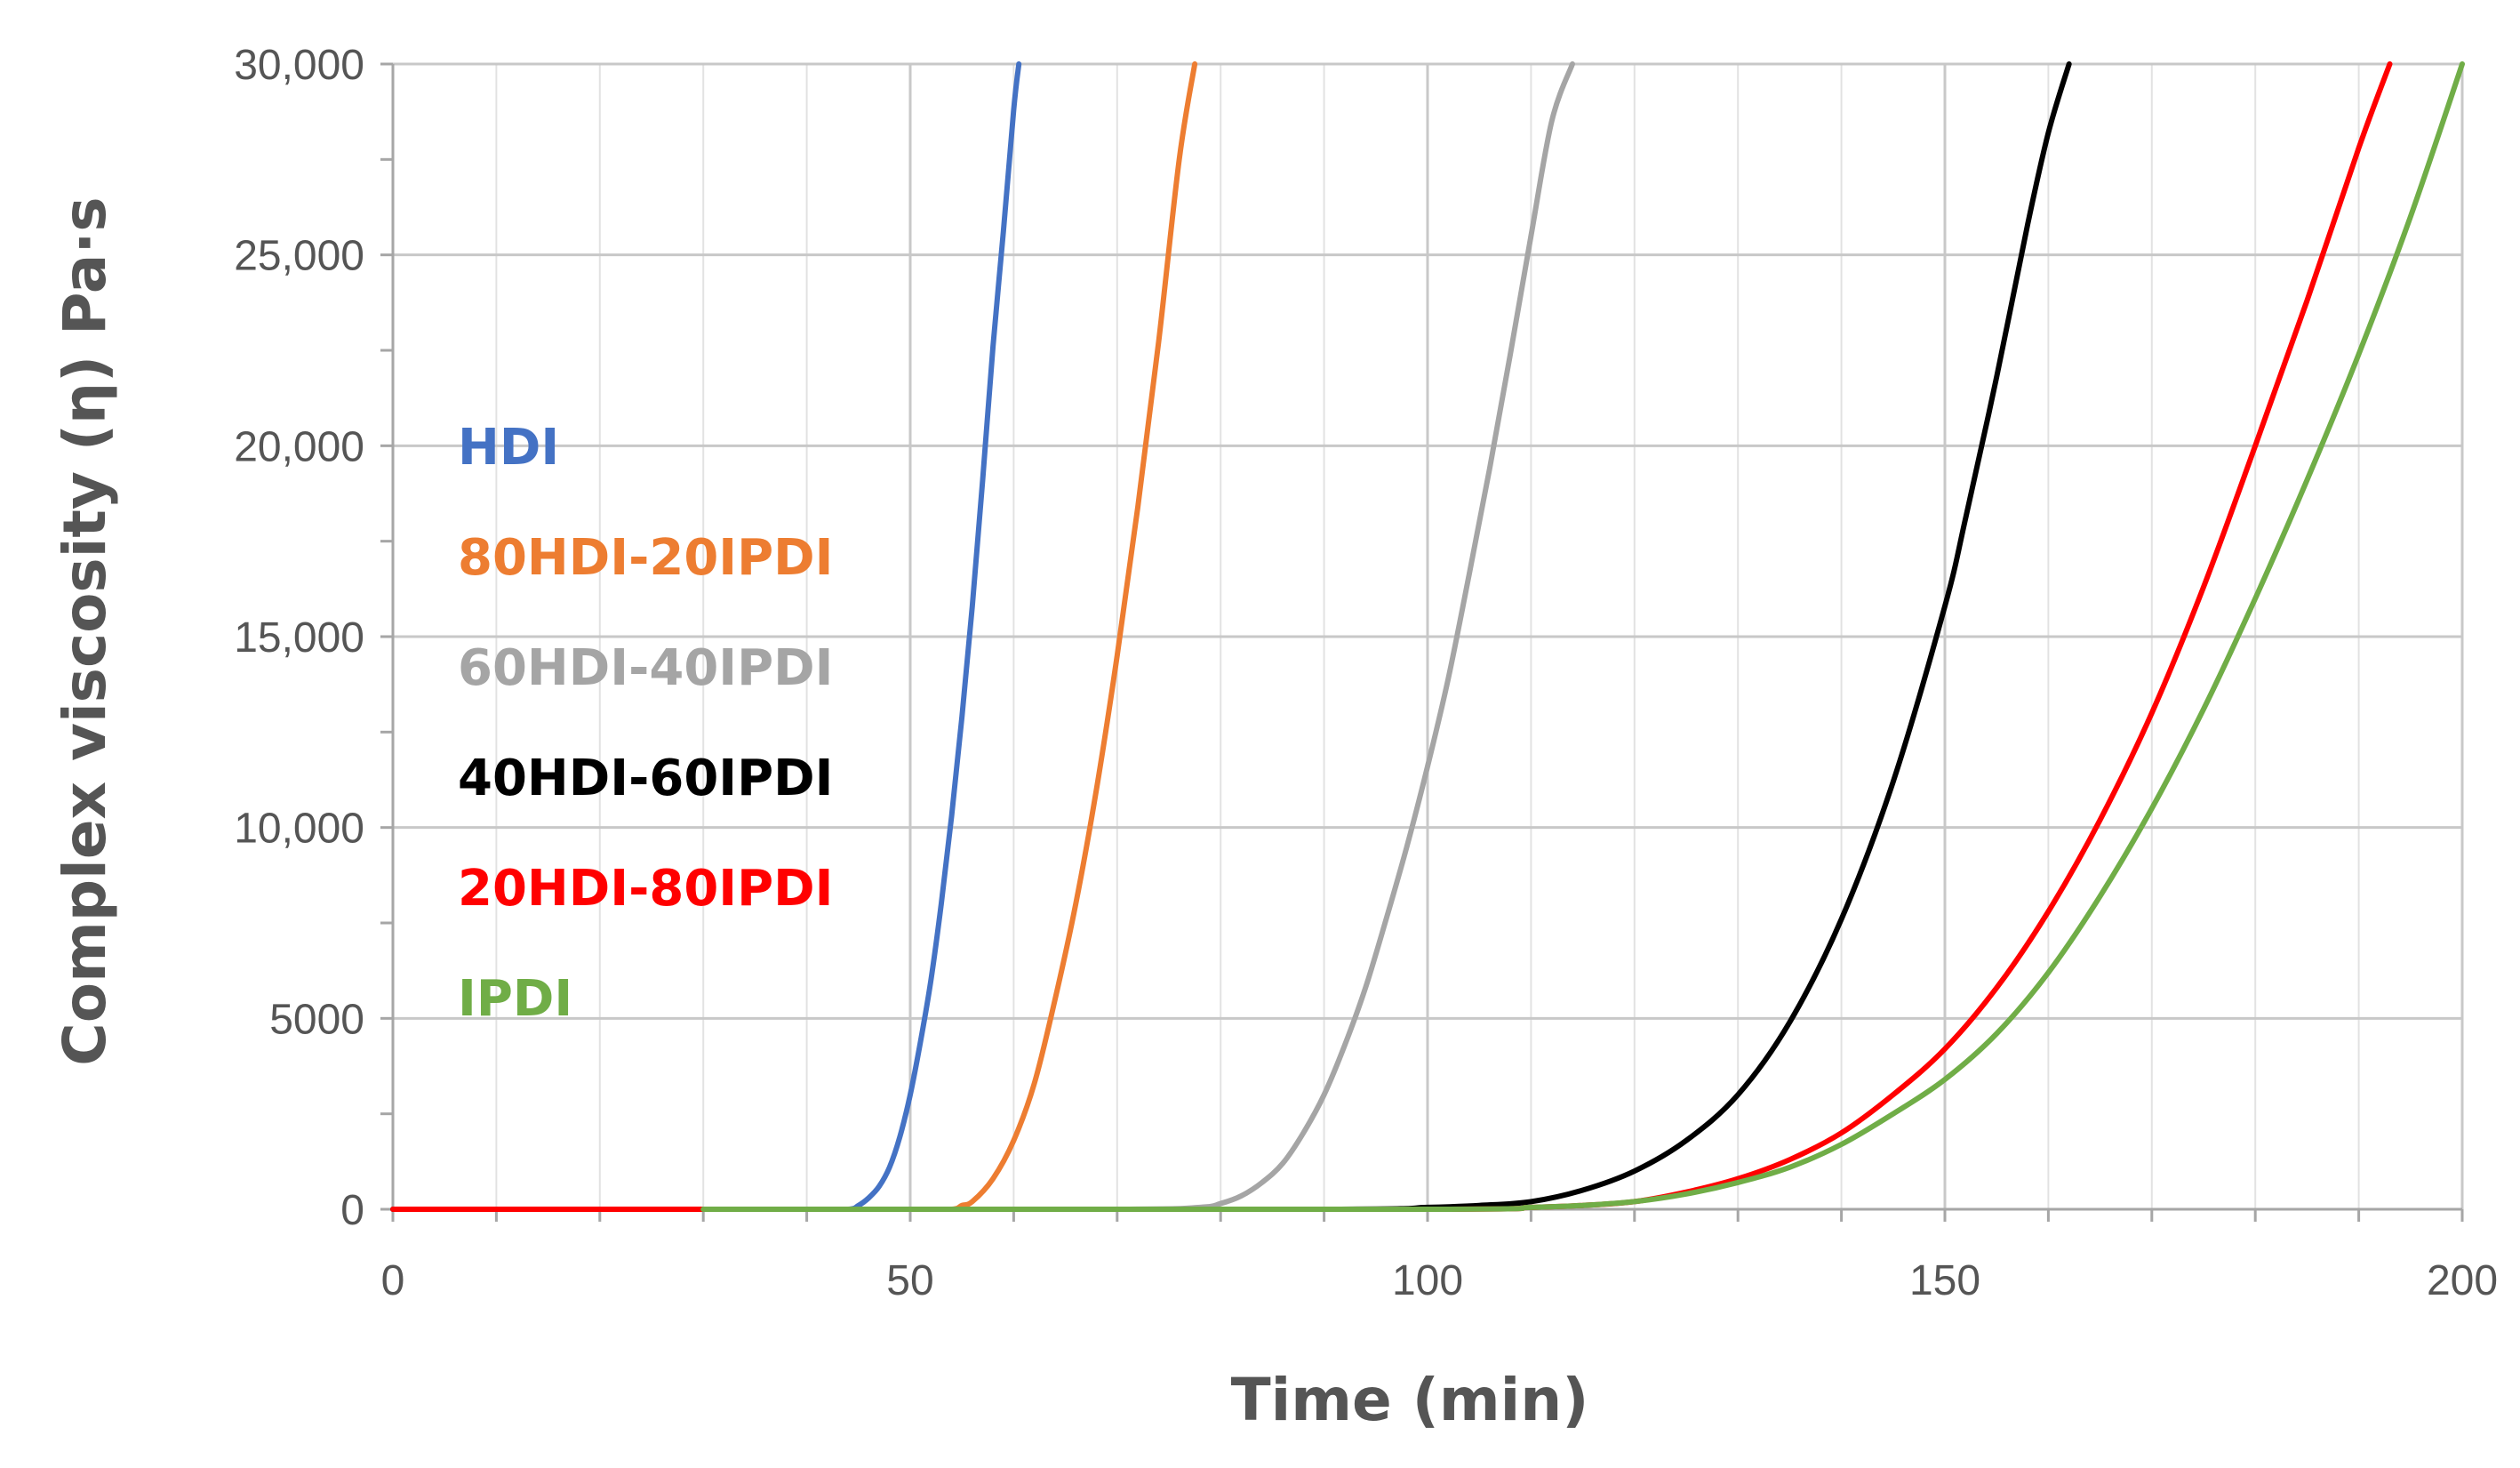  I want to click on y-tick-label: 10,000, so click(299, 829).